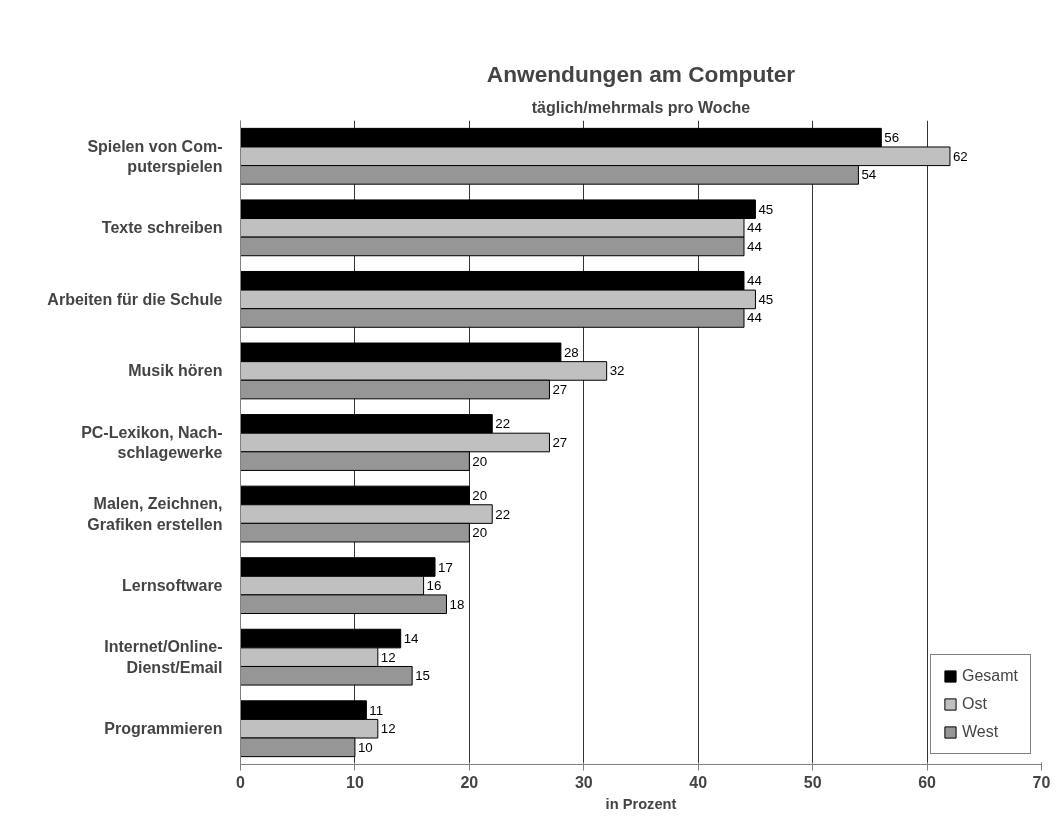 The width and height of the screenshot is (1059, 834). Describe the element at coordinates (583, 782) in the screenshot. I see `x-tick-label: 30` at that location.